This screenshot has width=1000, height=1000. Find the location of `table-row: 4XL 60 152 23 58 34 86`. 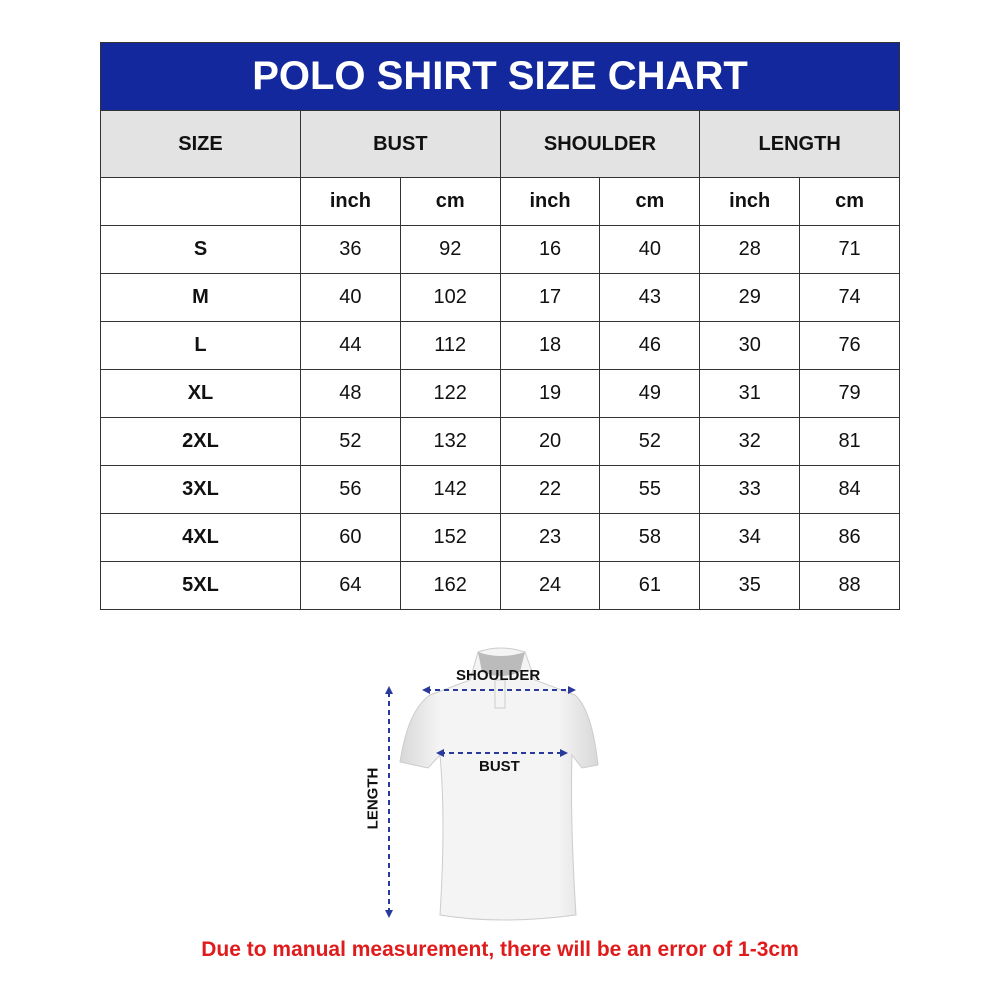

table-row: 4XL 60 152 23 58 34 86 is located at coordinates (500, 537).